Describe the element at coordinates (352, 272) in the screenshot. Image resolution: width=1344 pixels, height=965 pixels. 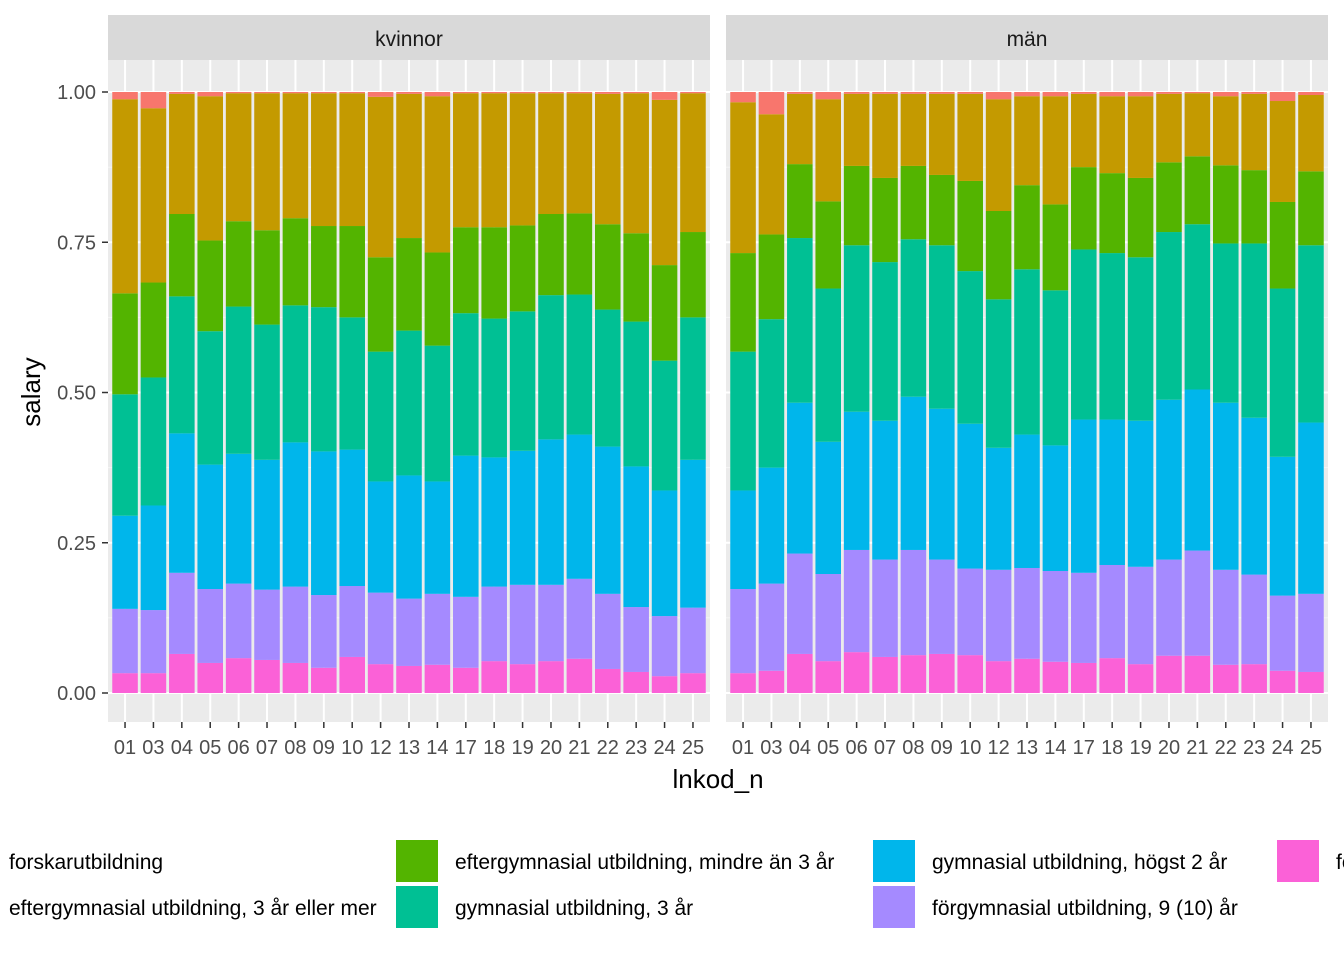
I see `bar-segment-kvinnor-10-eftergymnasial-utbildning-mindre-an-3-ar` at that location.